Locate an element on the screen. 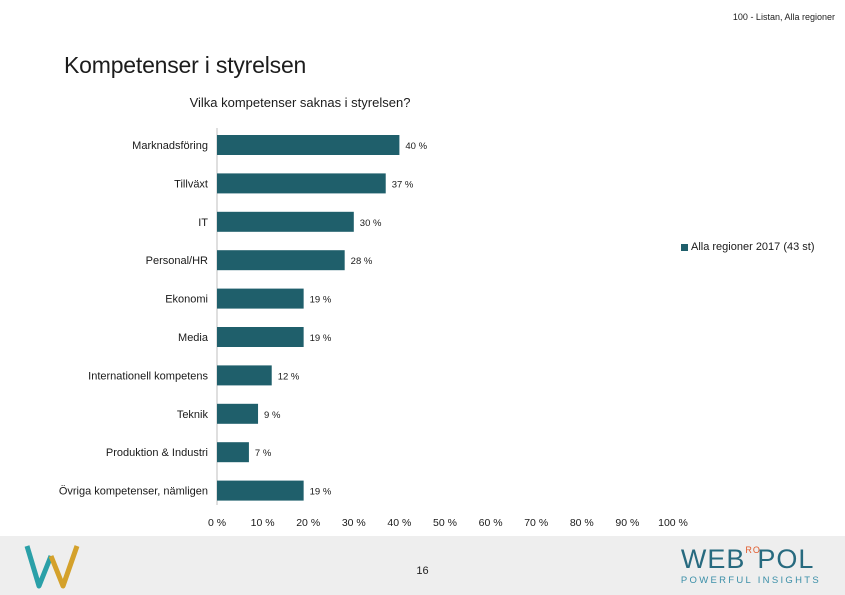  value-label: 37 % is located at coordinates (403, 184).